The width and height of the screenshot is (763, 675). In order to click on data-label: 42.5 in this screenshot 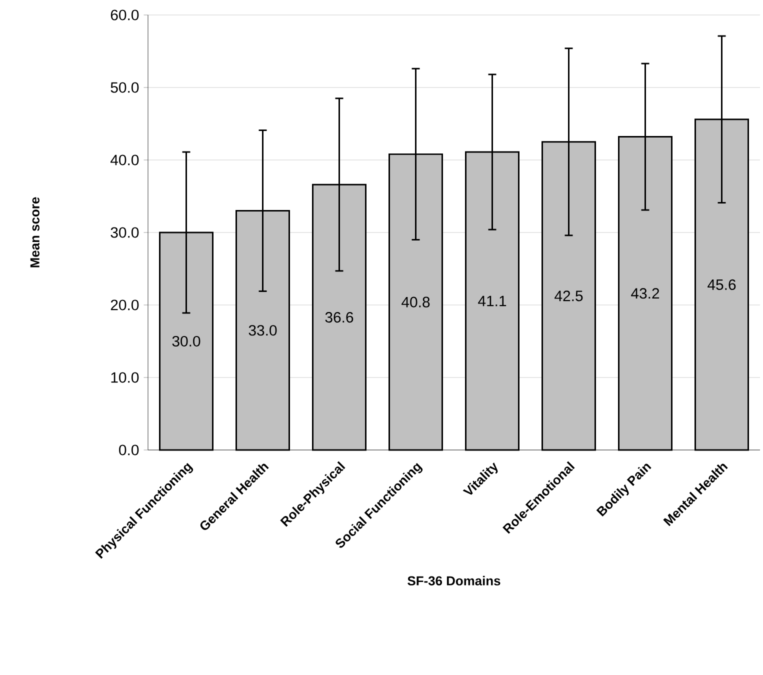, I will do `click(568, 296)`.